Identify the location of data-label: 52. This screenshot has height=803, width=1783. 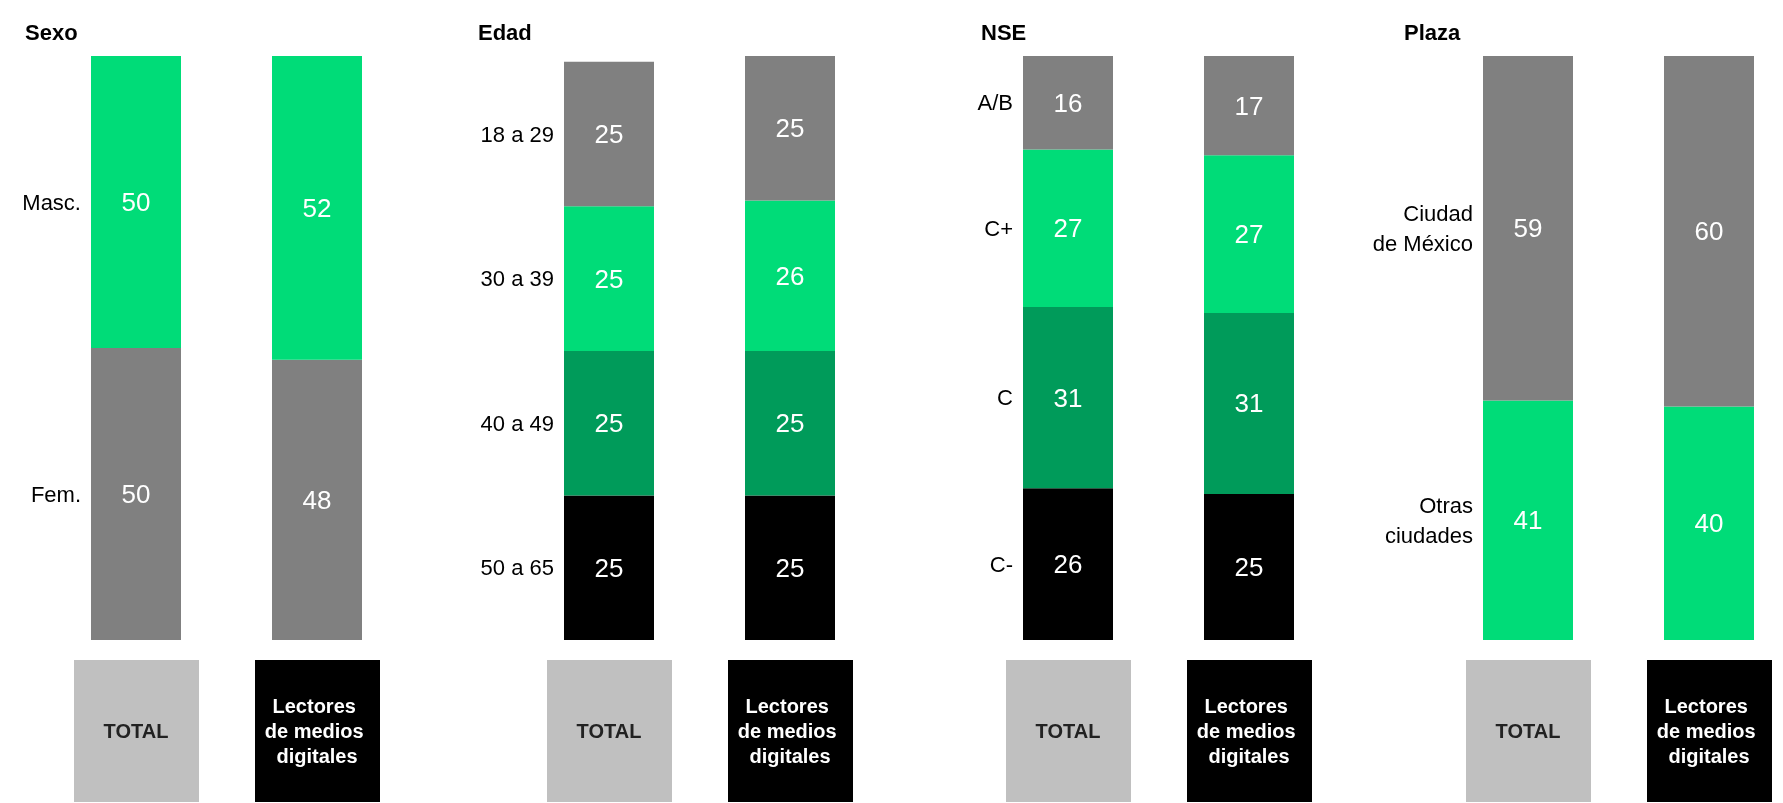
(317, 207).